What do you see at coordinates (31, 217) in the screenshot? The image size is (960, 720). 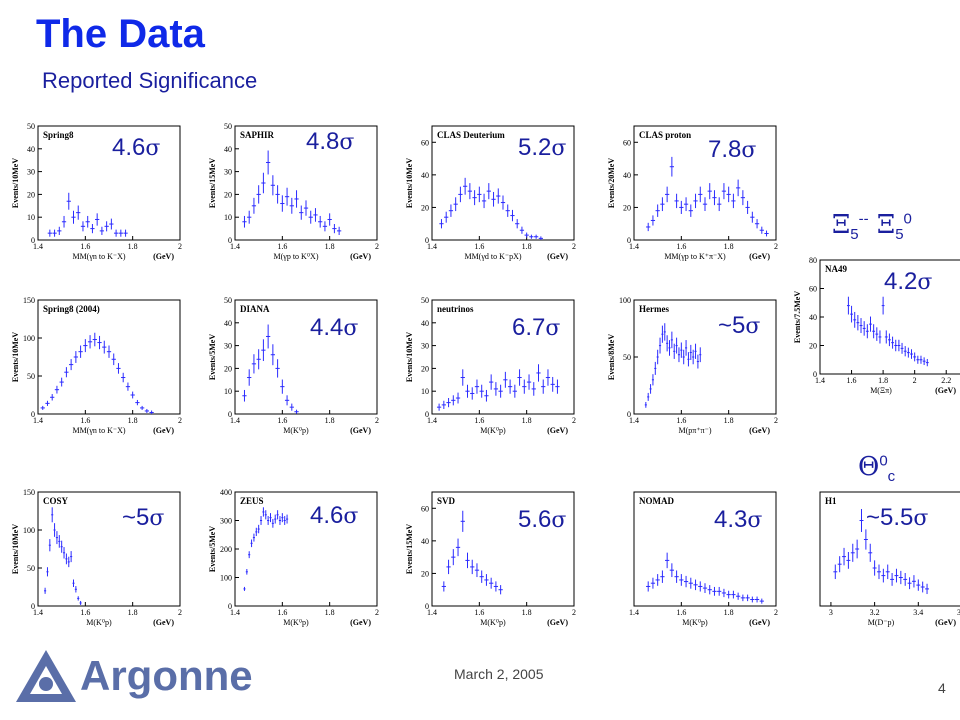 I see `y-tick-label: 10` at bounding box center [31, 217].